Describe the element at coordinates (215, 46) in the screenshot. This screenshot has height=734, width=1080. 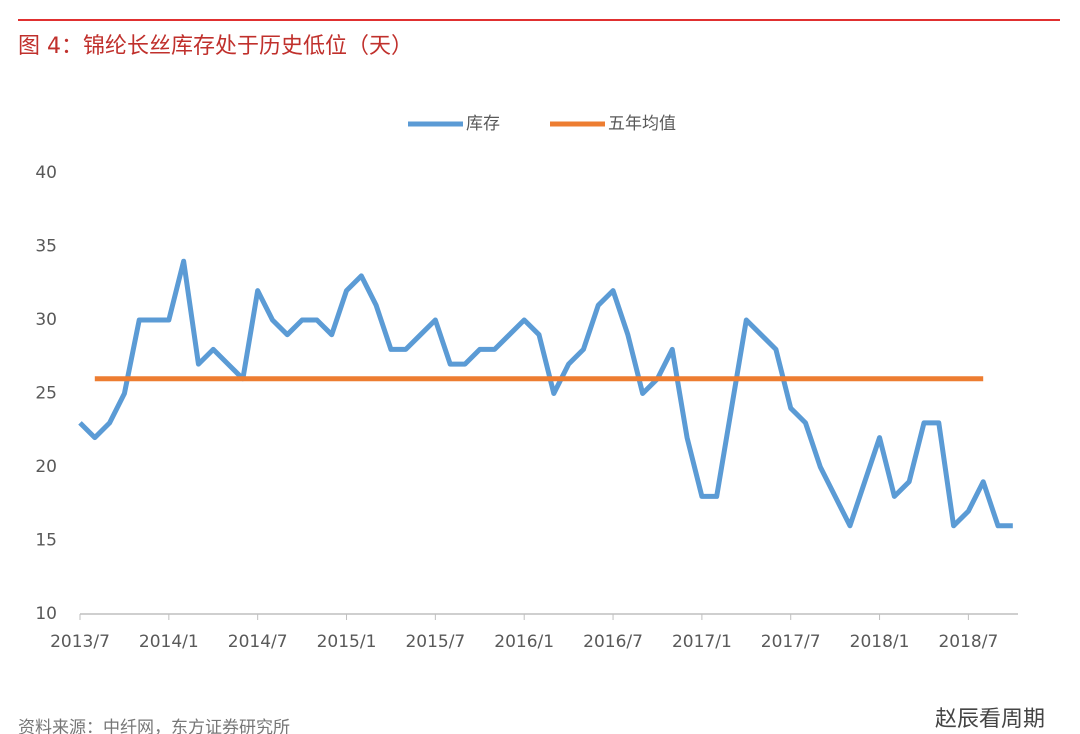
I see `chart-title: 图 4：锦纶长丝库存处于历史低位（天）` at that location.